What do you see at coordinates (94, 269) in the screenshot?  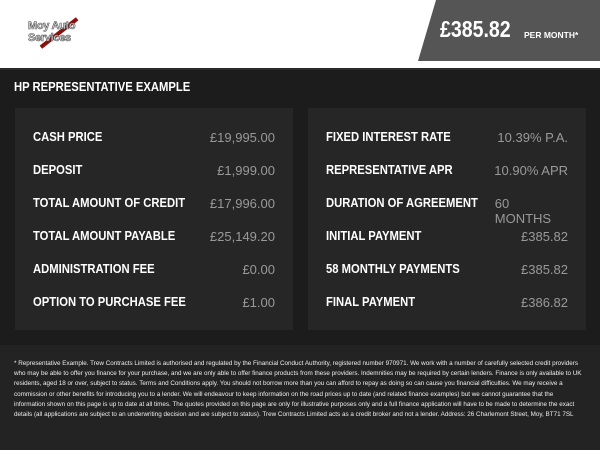 I see `finance-label: ADMINISTRATION FEE` at bounding box center [94, 269].